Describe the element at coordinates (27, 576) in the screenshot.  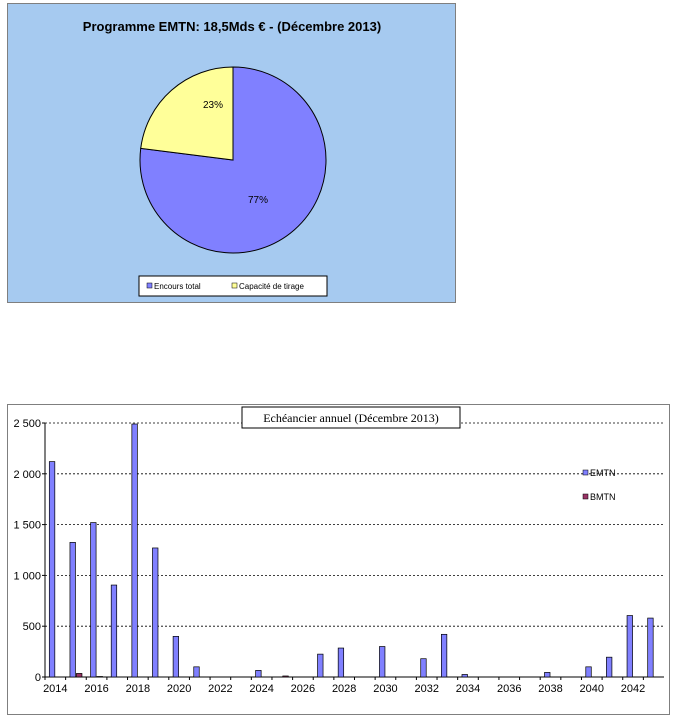
I see `y-tick-label: 1 000` at that location.